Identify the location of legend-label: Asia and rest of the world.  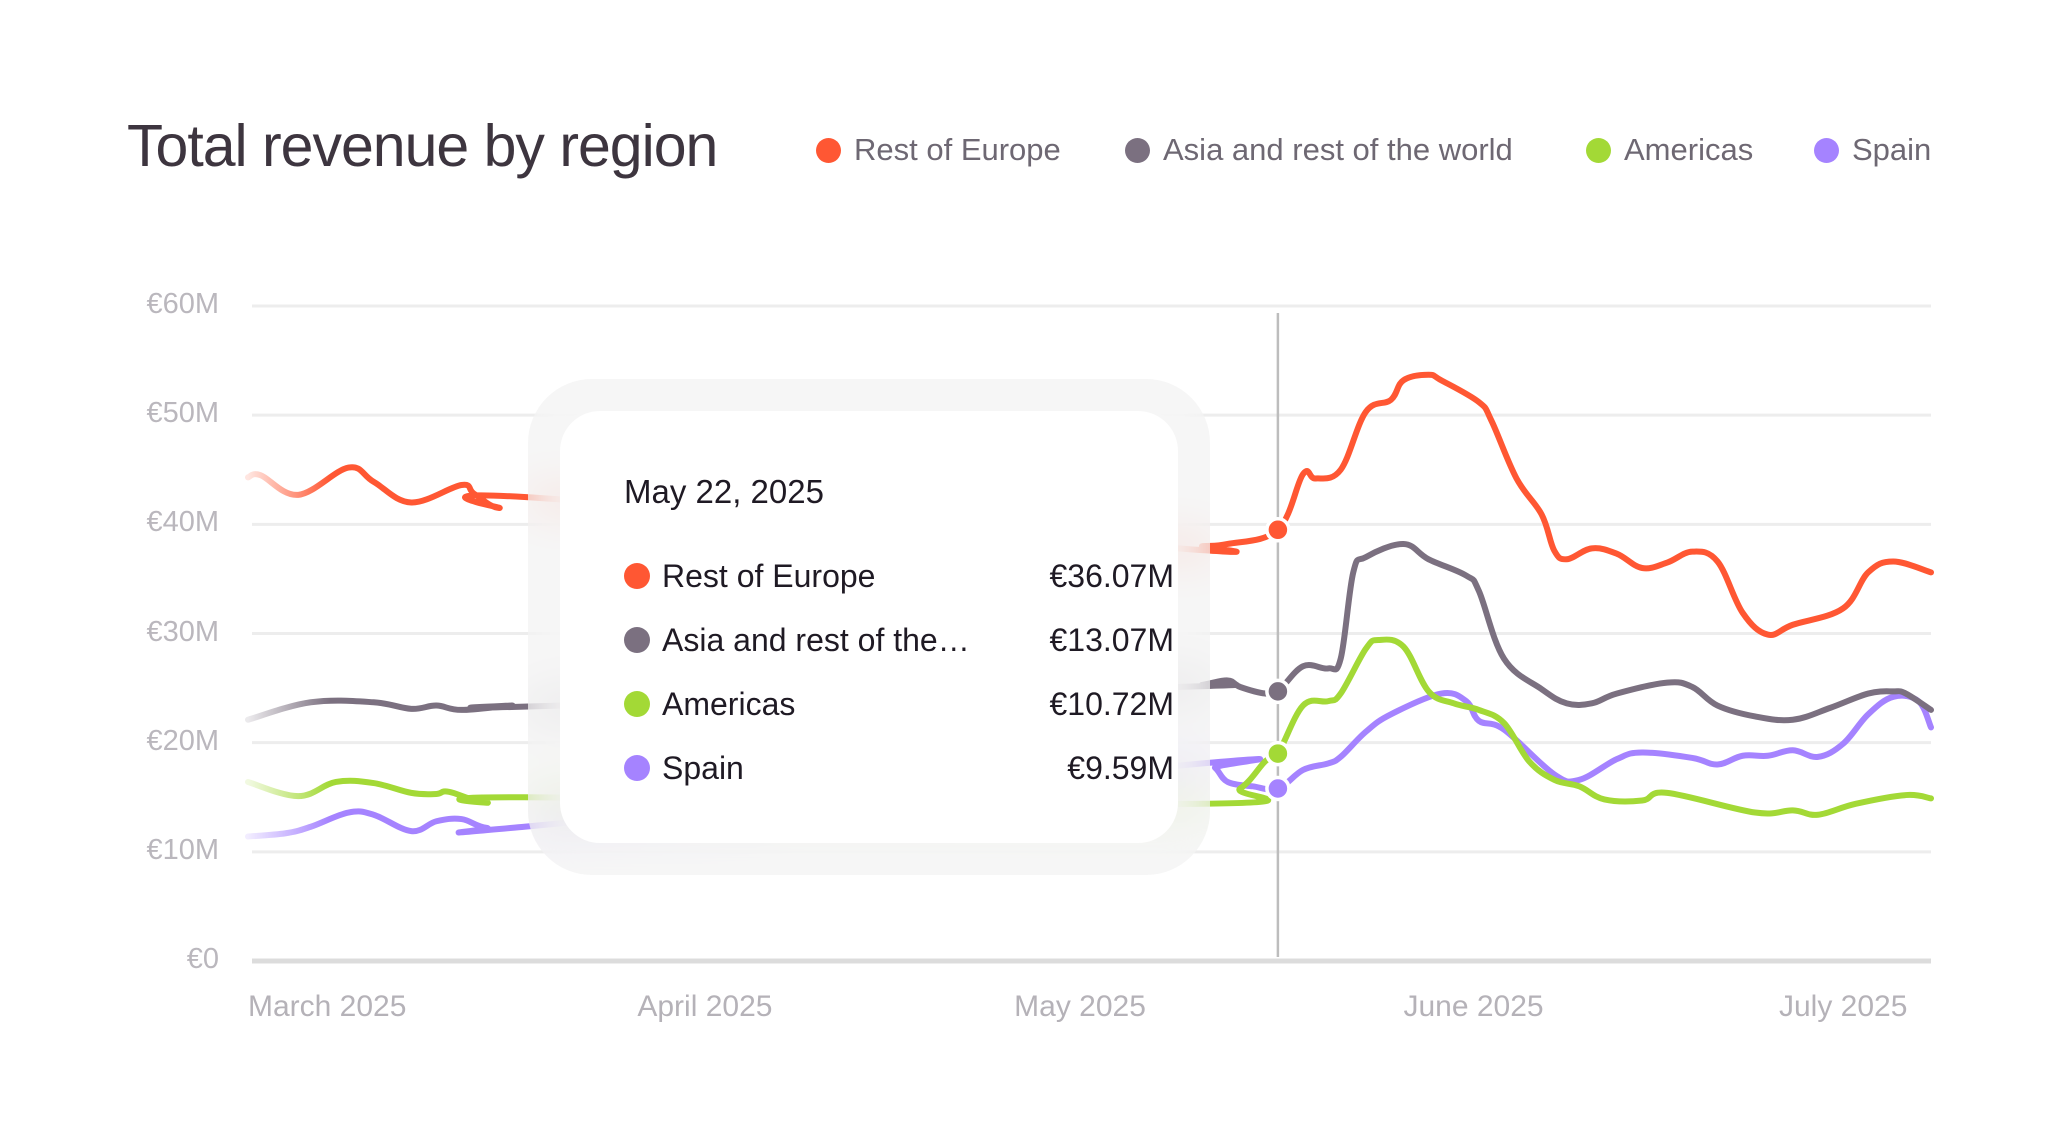
(1338, 149).